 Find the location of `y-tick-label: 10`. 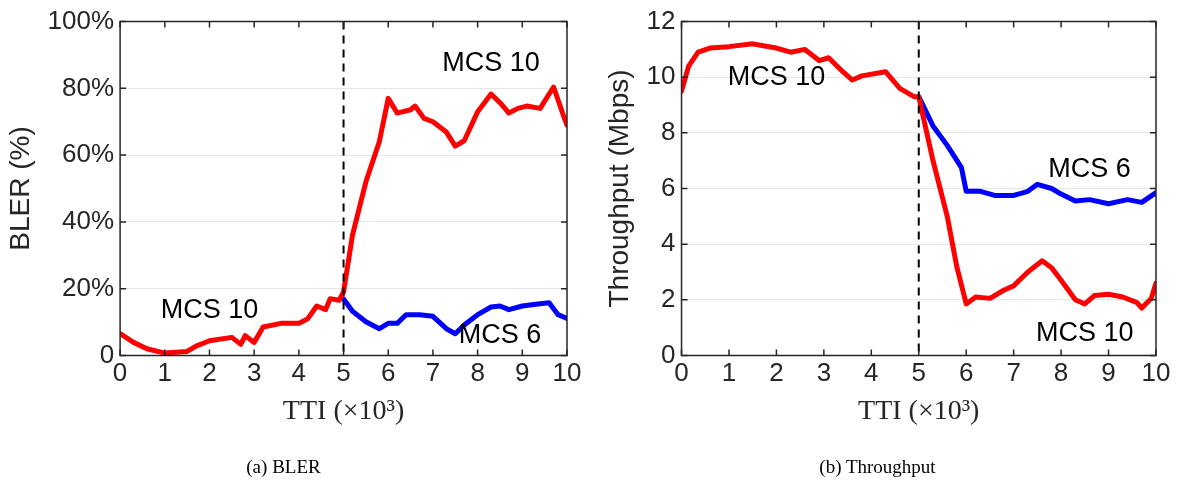

y-tick-label: 10 is located at coordinates (661, 75).